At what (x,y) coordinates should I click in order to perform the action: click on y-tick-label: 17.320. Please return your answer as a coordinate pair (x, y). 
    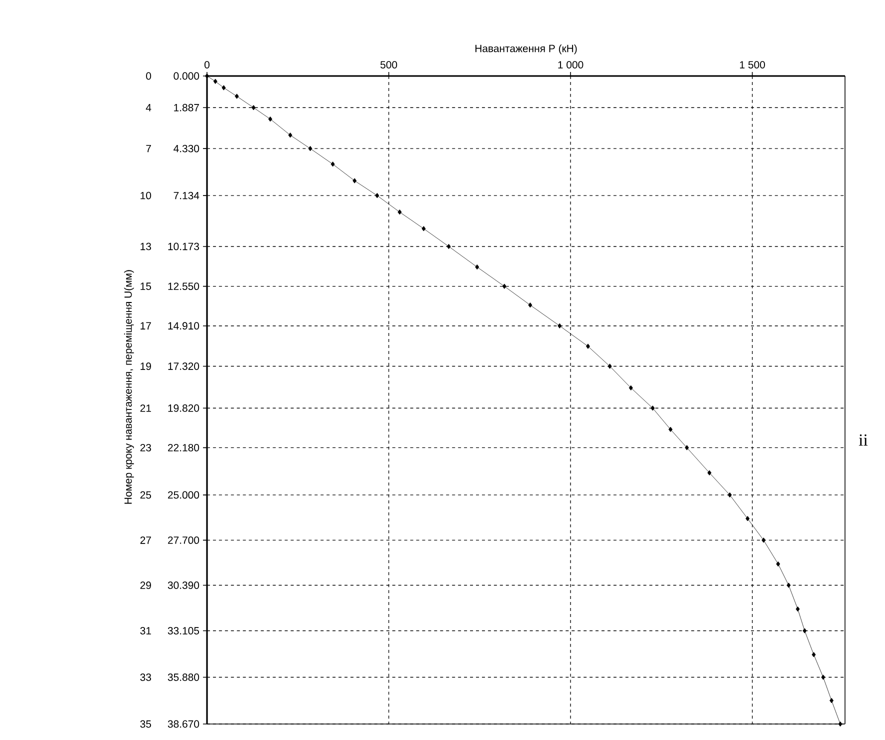
    Looking at the image, I should click on (184, 366).